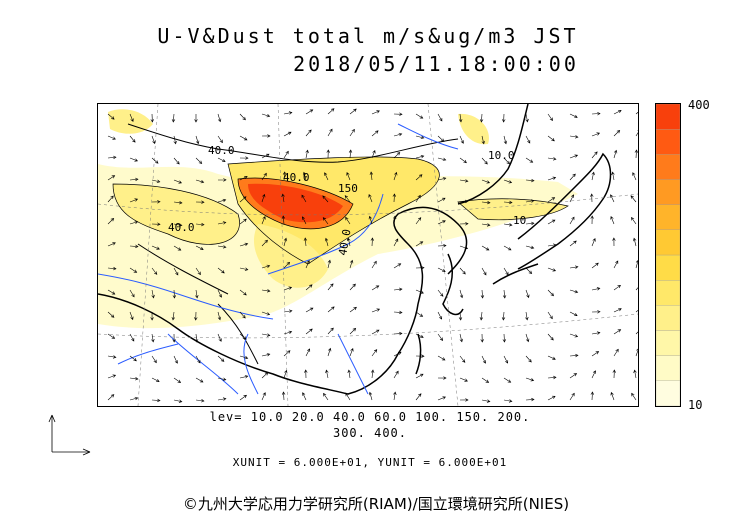 This screenshot has width=752, height=532. I want to click on vector-units: XUNIT = 6.000E+01, YUNIT = 6.000E+01, so click(370, 462).